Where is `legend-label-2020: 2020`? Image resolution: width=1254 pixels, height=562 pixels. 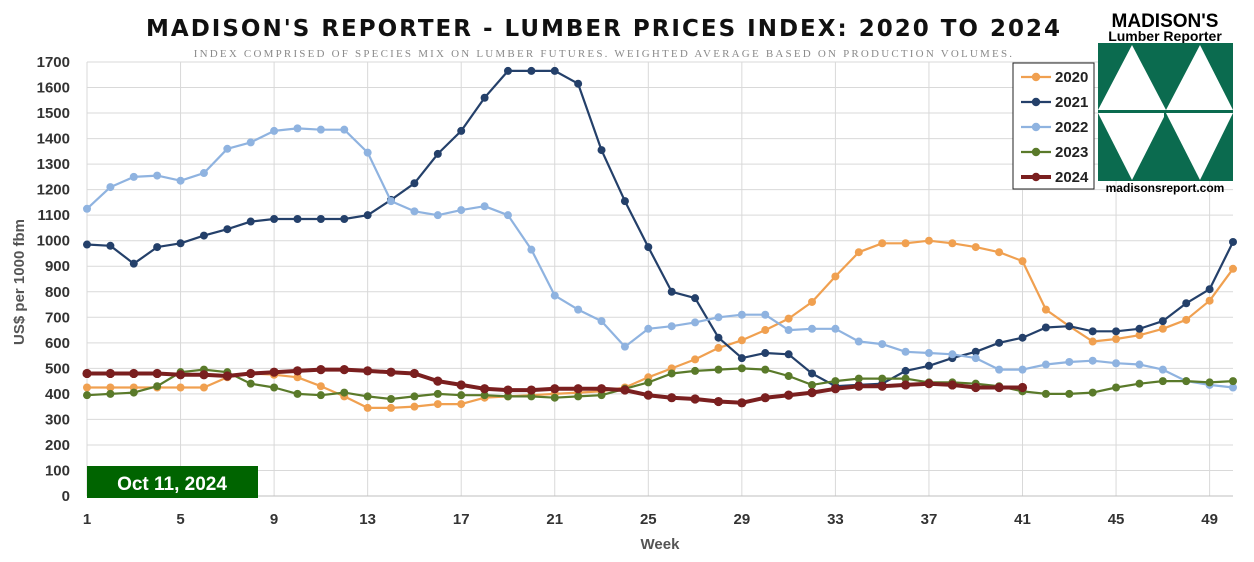 legend-label-2020: 2020 is located at coordinates (1071, 77).